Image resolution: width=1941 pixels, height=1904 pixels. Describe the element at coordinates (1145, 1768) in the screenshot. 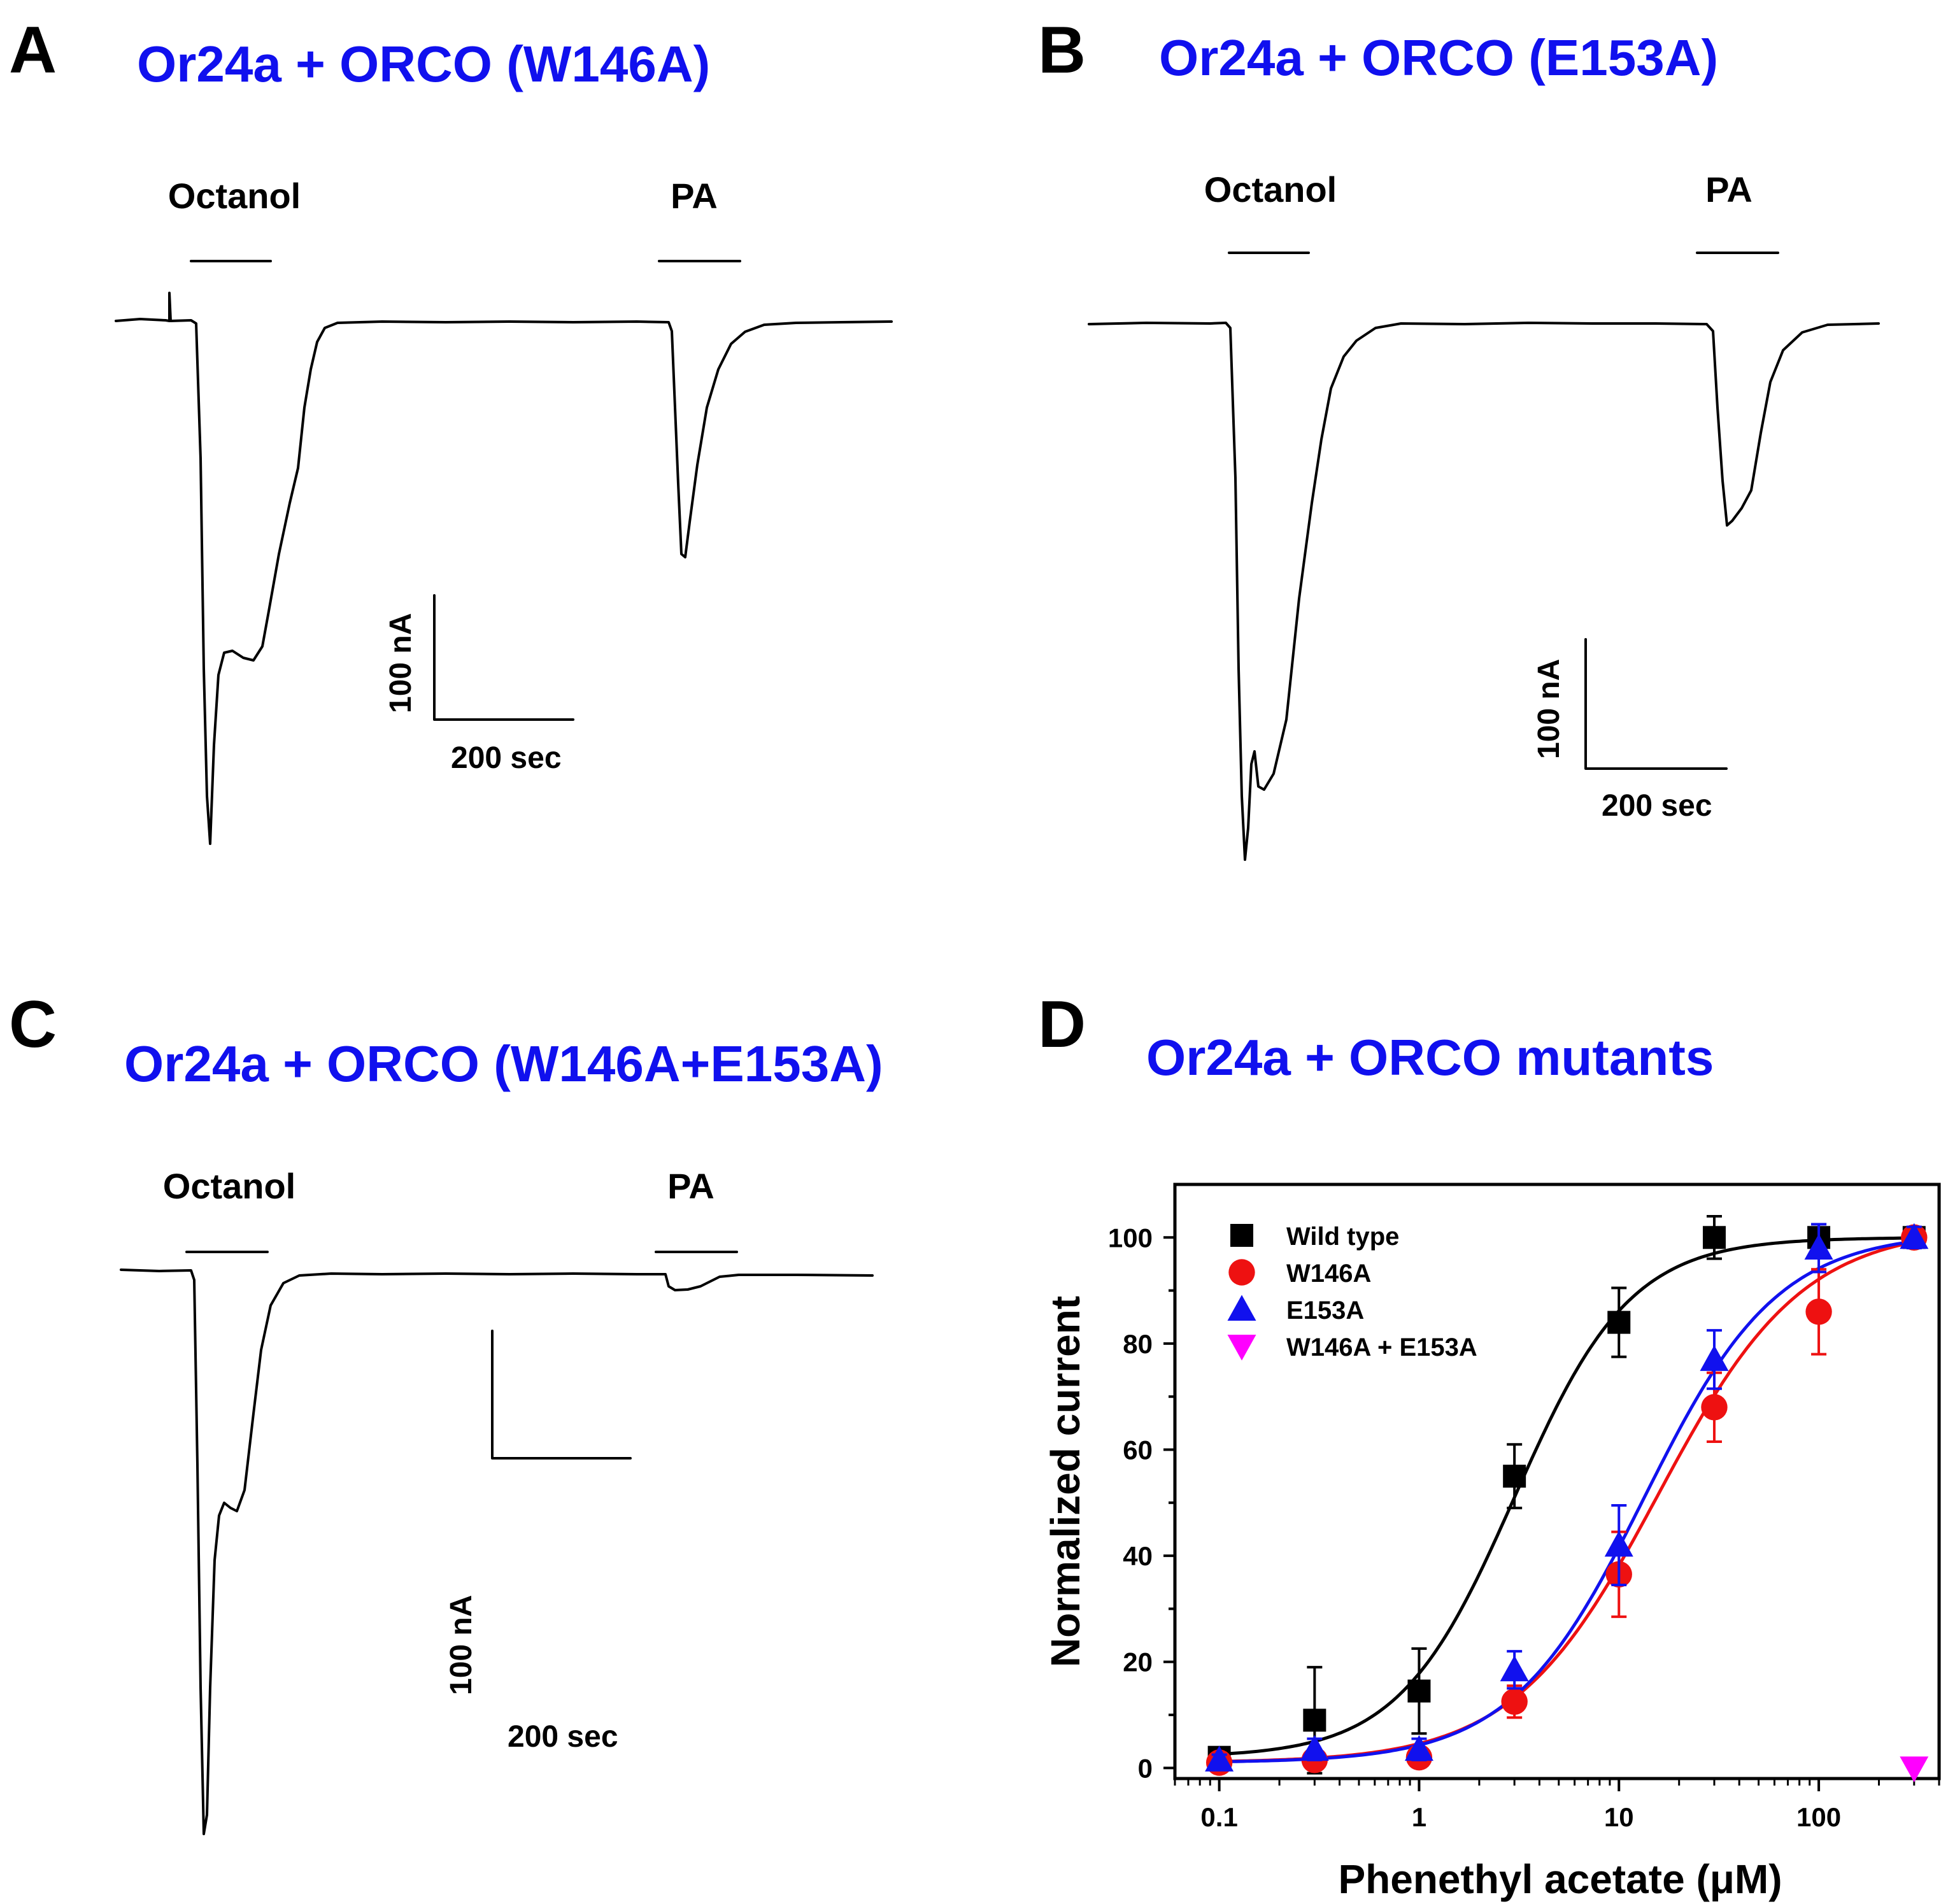

I see `y-tick-label: 0` at that location.